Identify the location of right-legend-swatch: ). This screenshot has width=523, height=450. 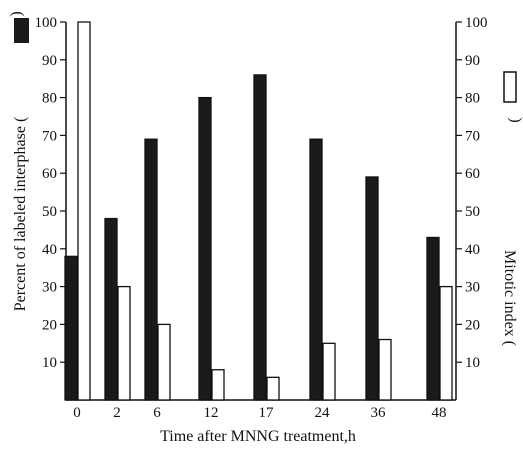
(513, 97).